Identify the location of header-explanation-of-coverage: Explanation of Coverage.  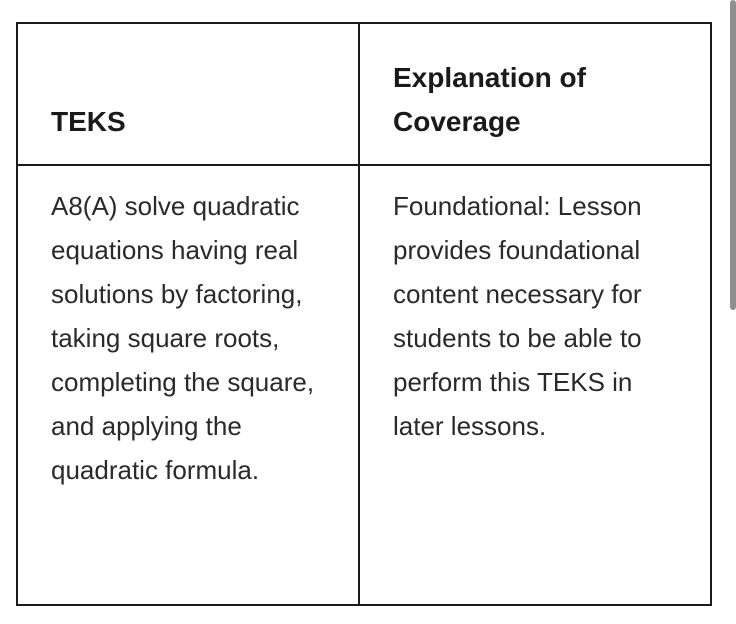
(535, 94).